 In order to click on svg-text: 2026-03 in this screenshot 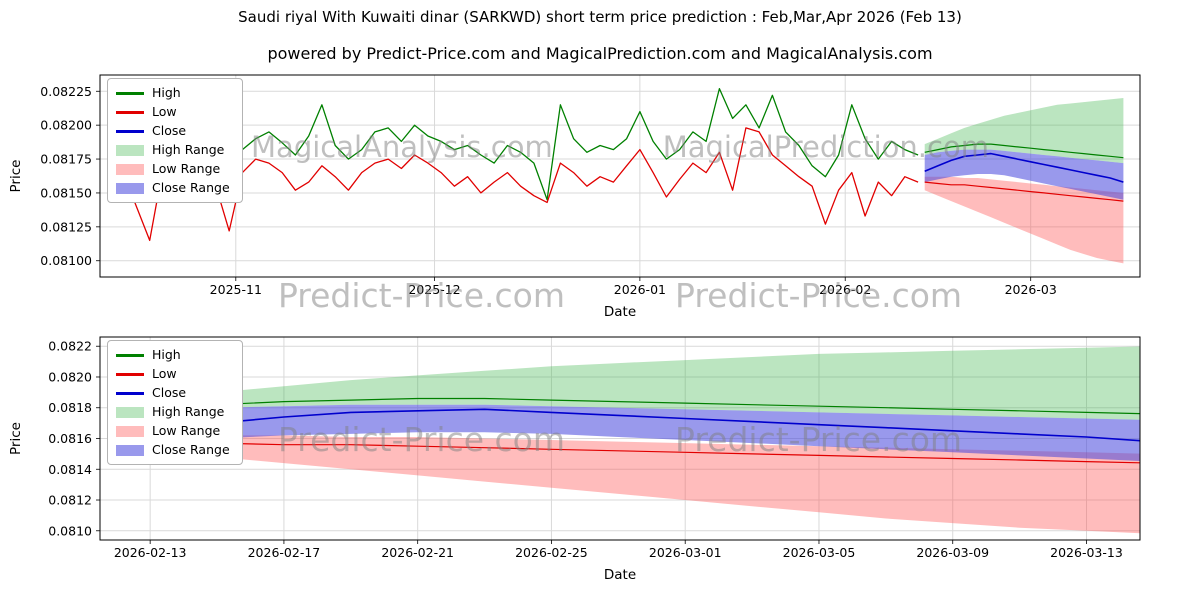, I will do `click(1031, 289)`.